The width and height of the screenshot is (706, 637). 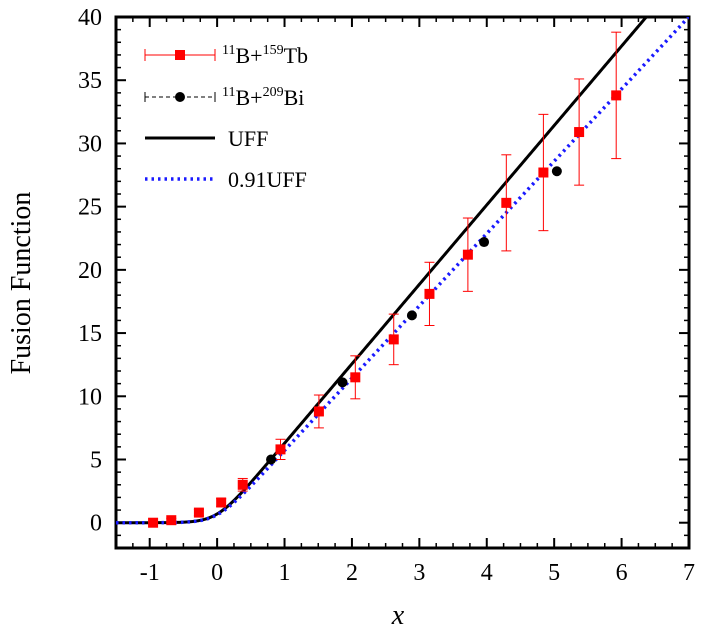 What do you see at coordinates (248, 55) in the screenshot?
I see `legend-tb-label-base1: B+` at bounding box center [248, 55].